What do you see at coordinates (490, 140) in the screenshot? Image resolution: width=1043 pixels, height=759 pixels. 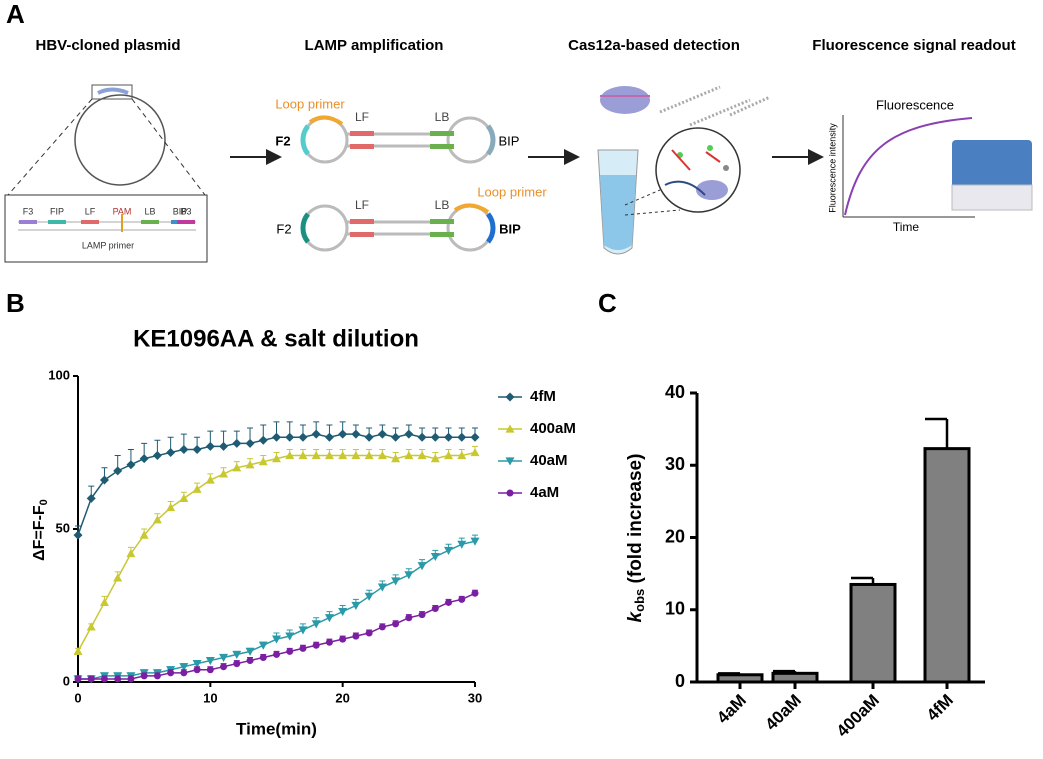 I see `bip` at bounding box center [490, 140].